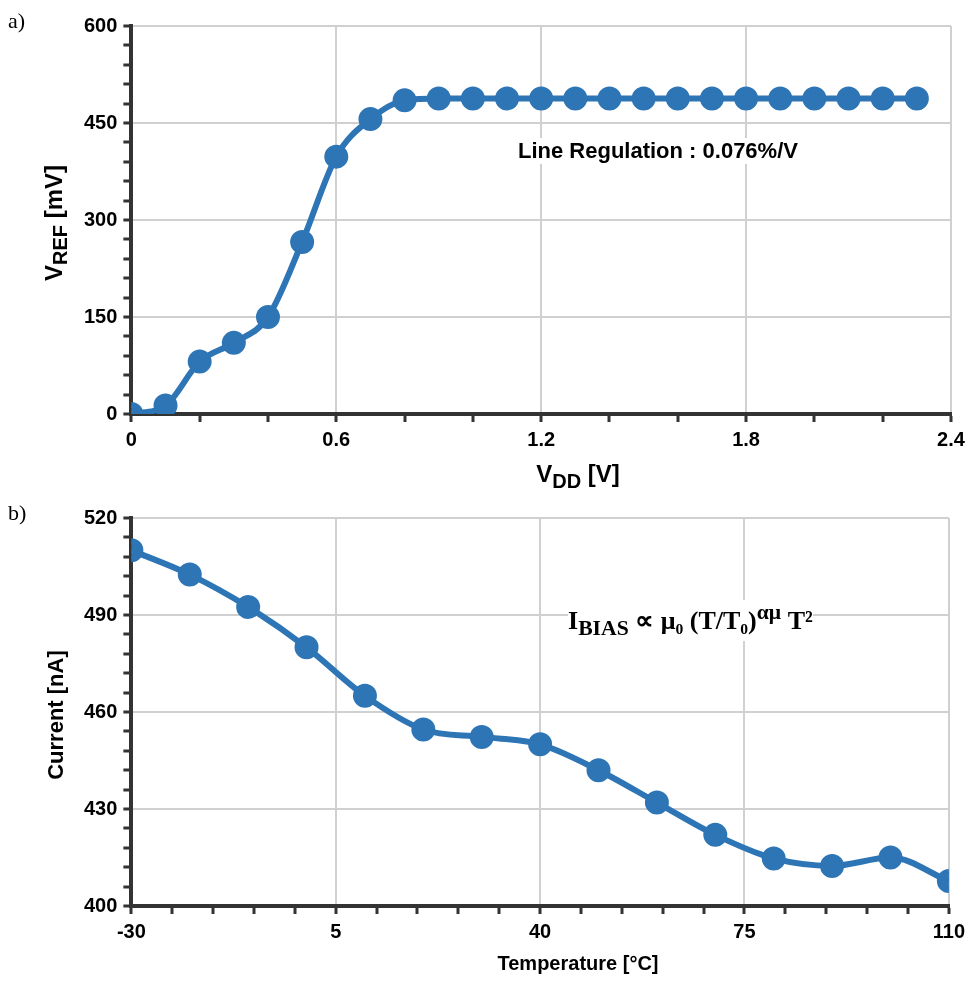  Describe the element at coordinates (100, 613) in the screenshot. I see `y-tick-label: 490` at that location.